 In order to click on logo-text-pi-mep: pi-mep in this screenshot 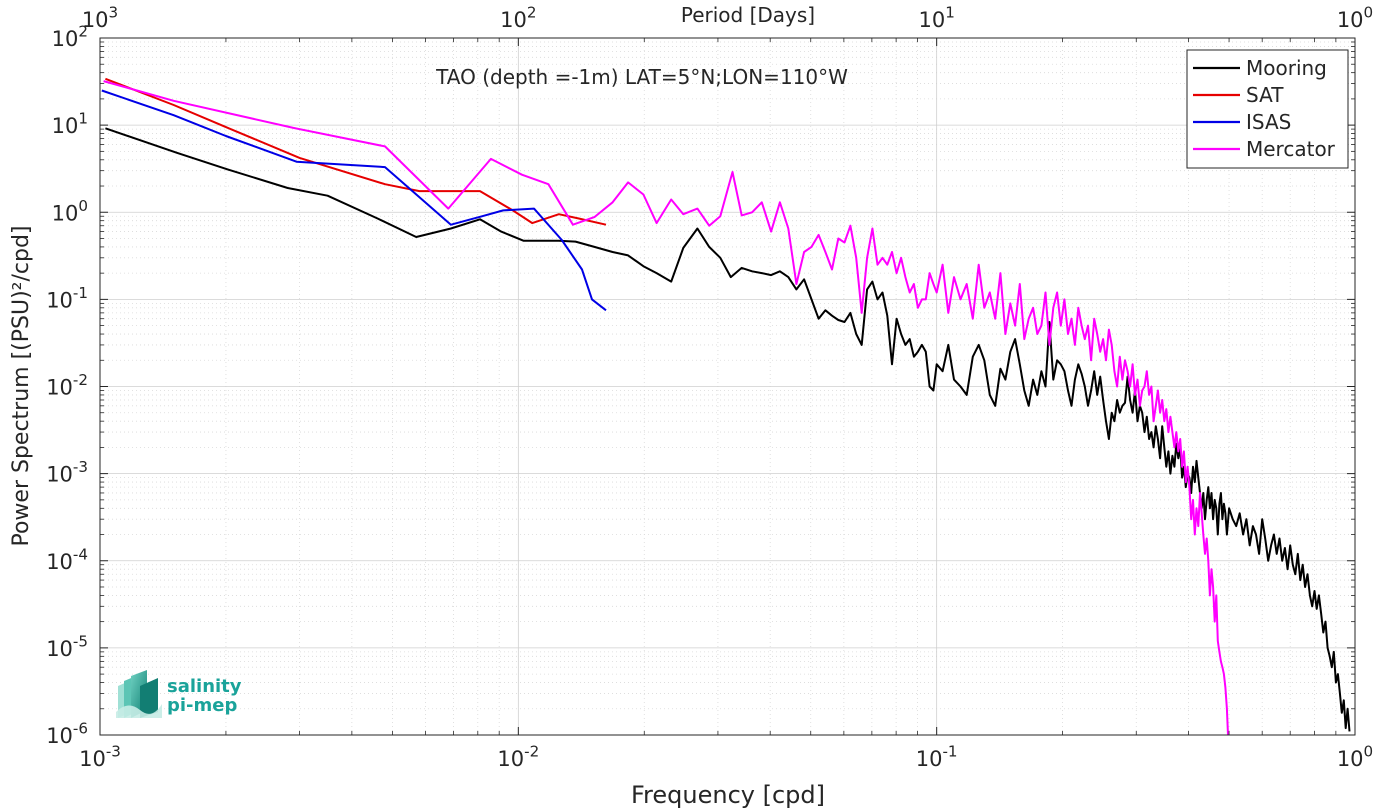, I will do `click(202, 705)`.